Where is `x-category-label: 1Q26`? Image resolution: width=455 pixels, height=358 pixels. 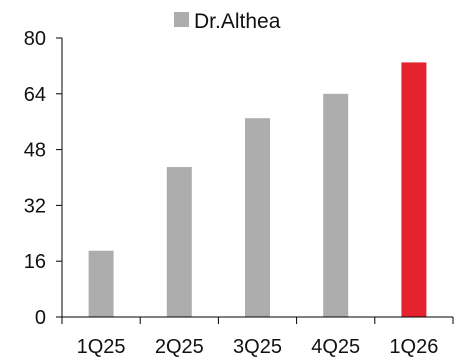 x-category-label: 1Q26 is located at coordinates (413, 347).